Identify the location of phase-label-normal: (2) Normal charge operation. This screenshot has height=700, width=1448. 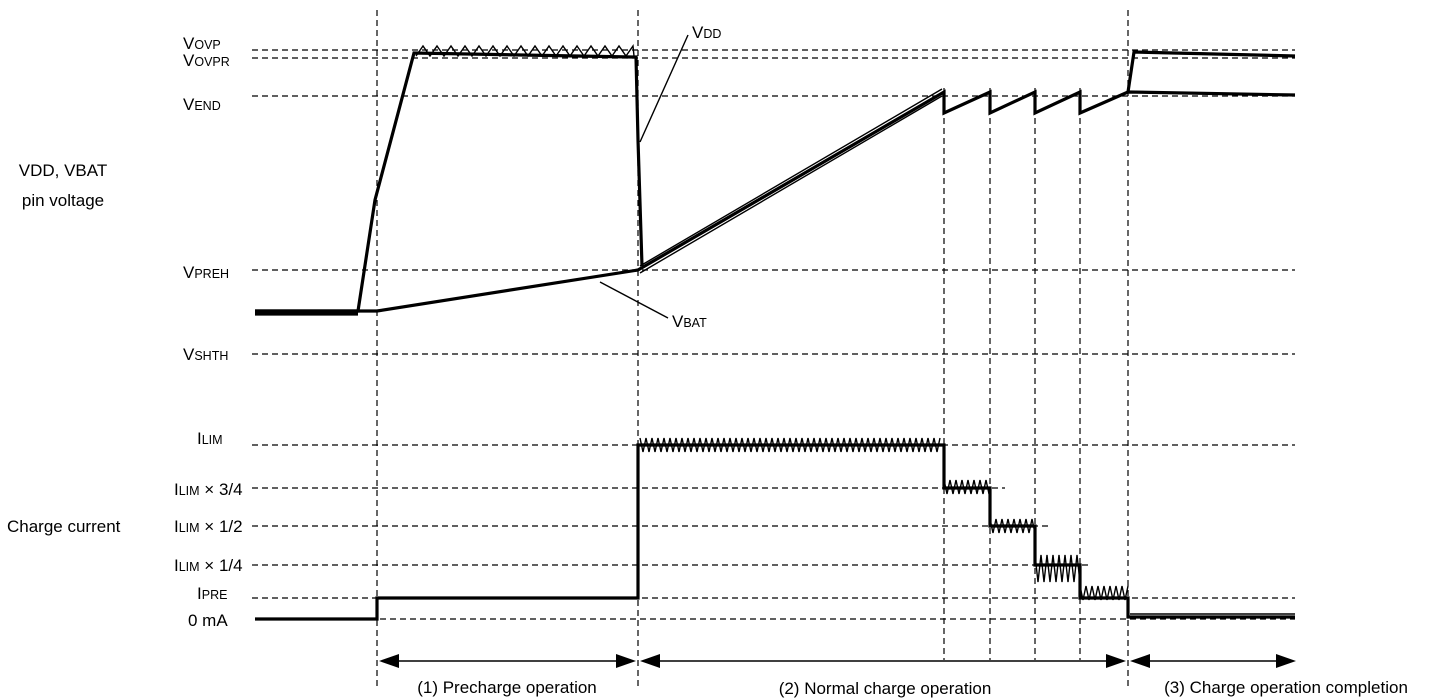
(885, 688).